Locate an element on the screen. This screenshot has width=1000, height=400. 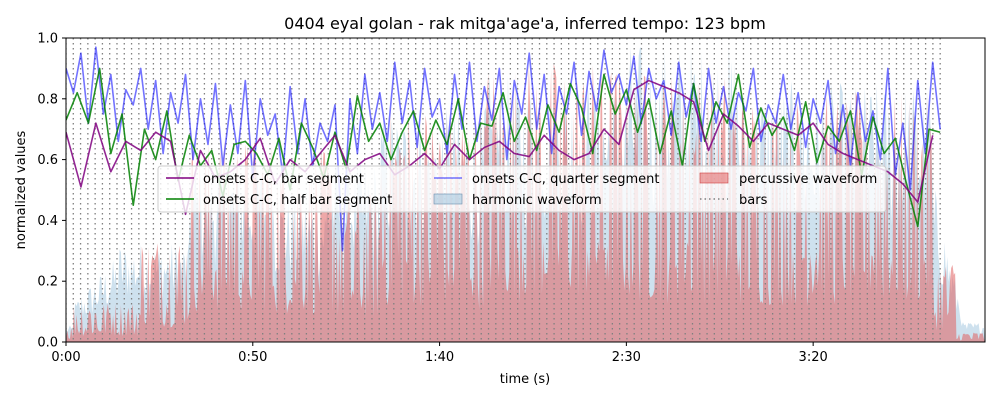
y-tick-label: 0.4 is located at coordinates (47, 221).